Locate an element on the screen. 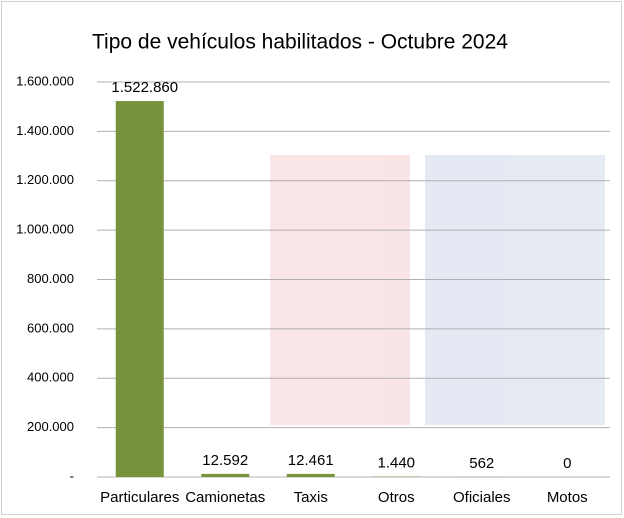  x-tick-label: Otros is located at coordinates (396, 497).